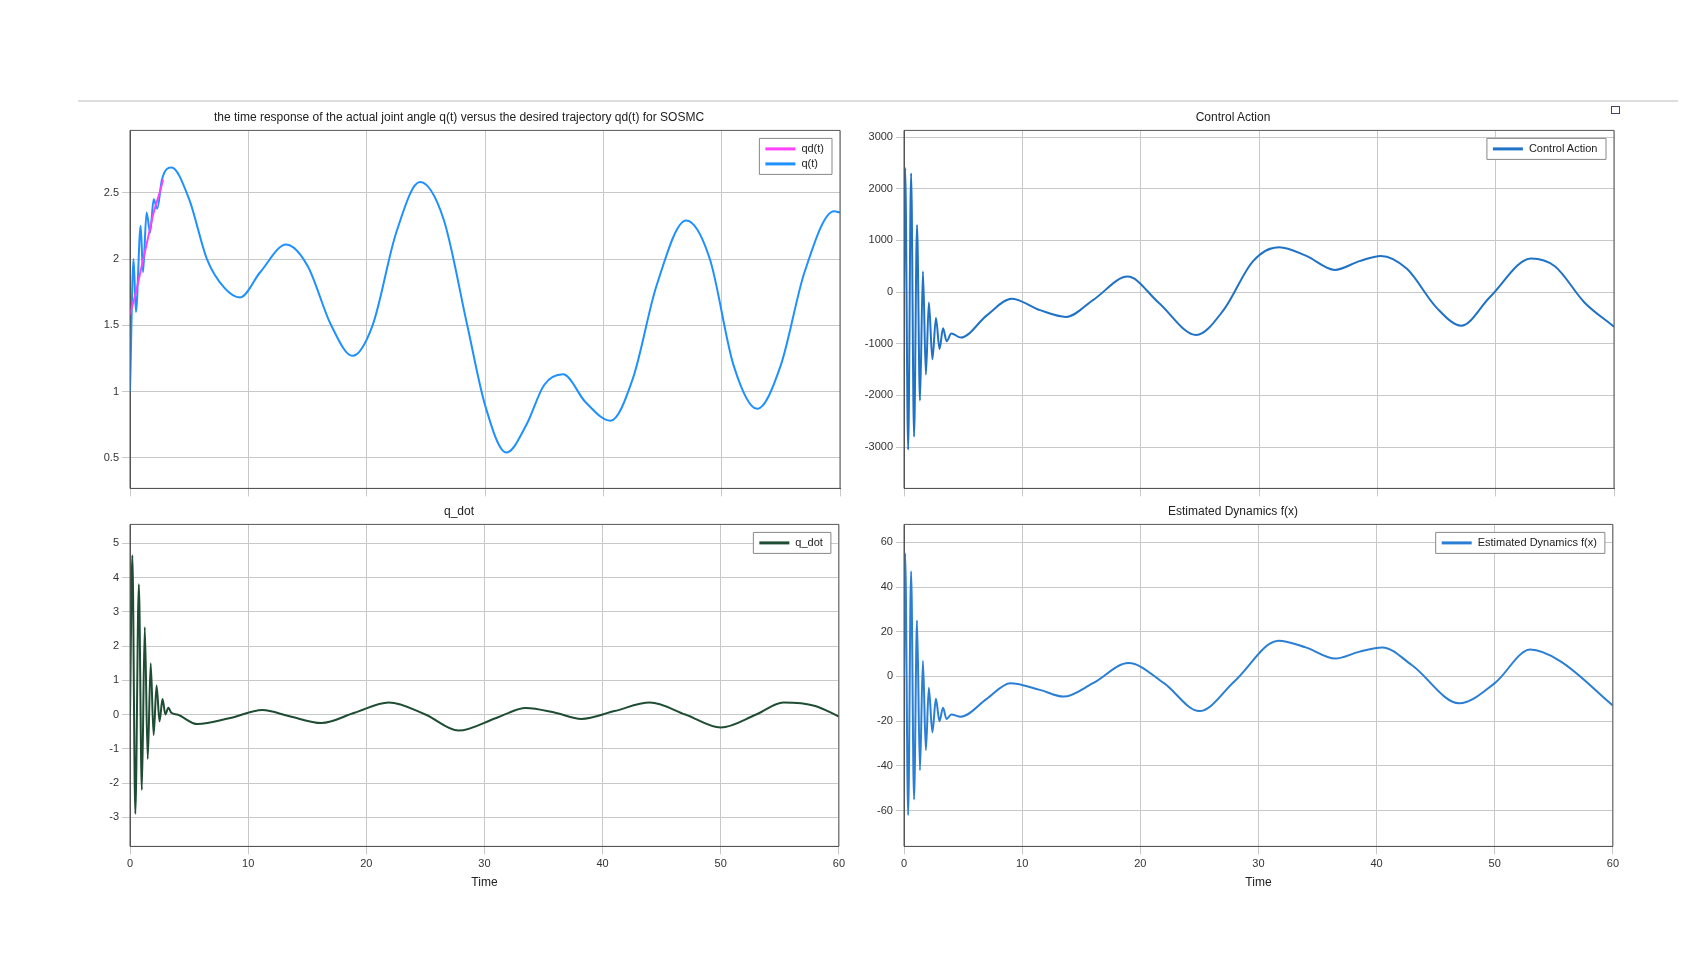 This screenshot has height=970, width=1700. What do you see at coordinates (459, 510) in the screenshot?
I see `chart-title: q_dot` at bounding box center [459, 510].